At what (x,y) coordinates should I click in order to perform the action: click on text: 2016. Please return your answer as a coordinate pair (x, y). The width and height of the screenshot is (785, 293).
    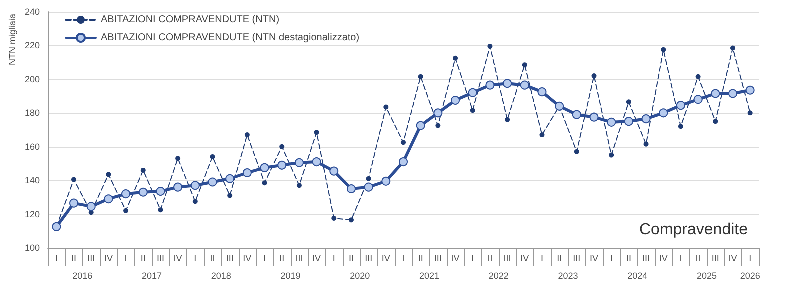
    Looking at the image, I should click on (82, 276).